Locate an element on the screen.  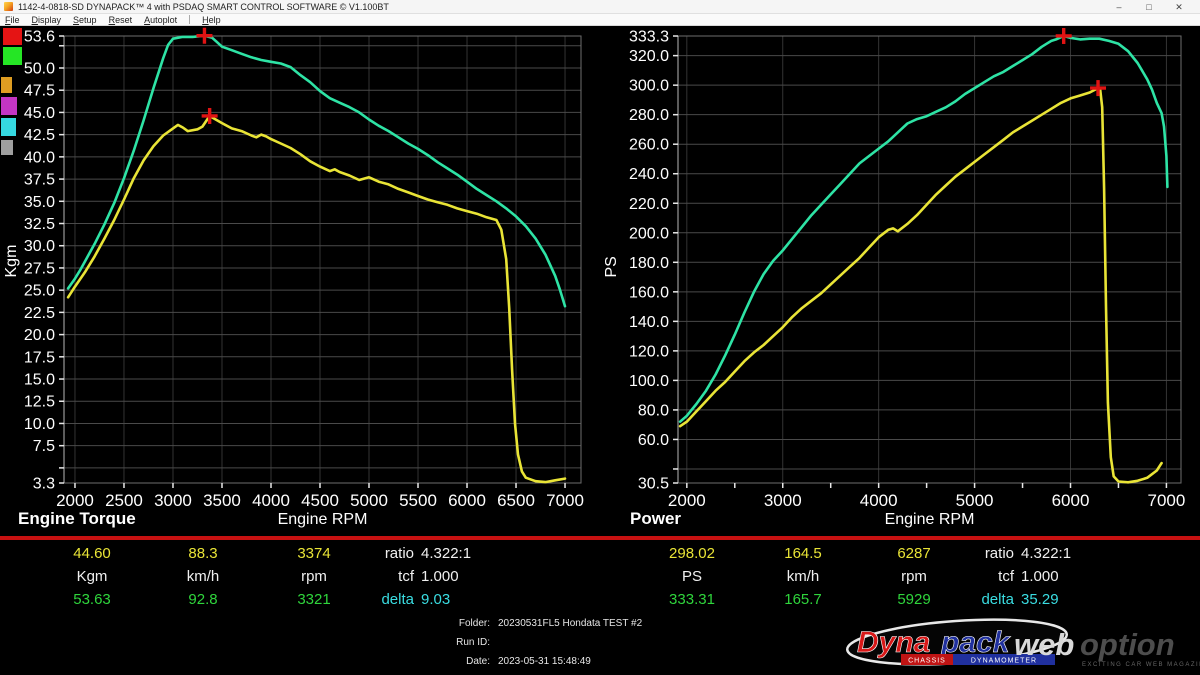
reference-torque-value: 53.63 is located at coordinates (92, 599).